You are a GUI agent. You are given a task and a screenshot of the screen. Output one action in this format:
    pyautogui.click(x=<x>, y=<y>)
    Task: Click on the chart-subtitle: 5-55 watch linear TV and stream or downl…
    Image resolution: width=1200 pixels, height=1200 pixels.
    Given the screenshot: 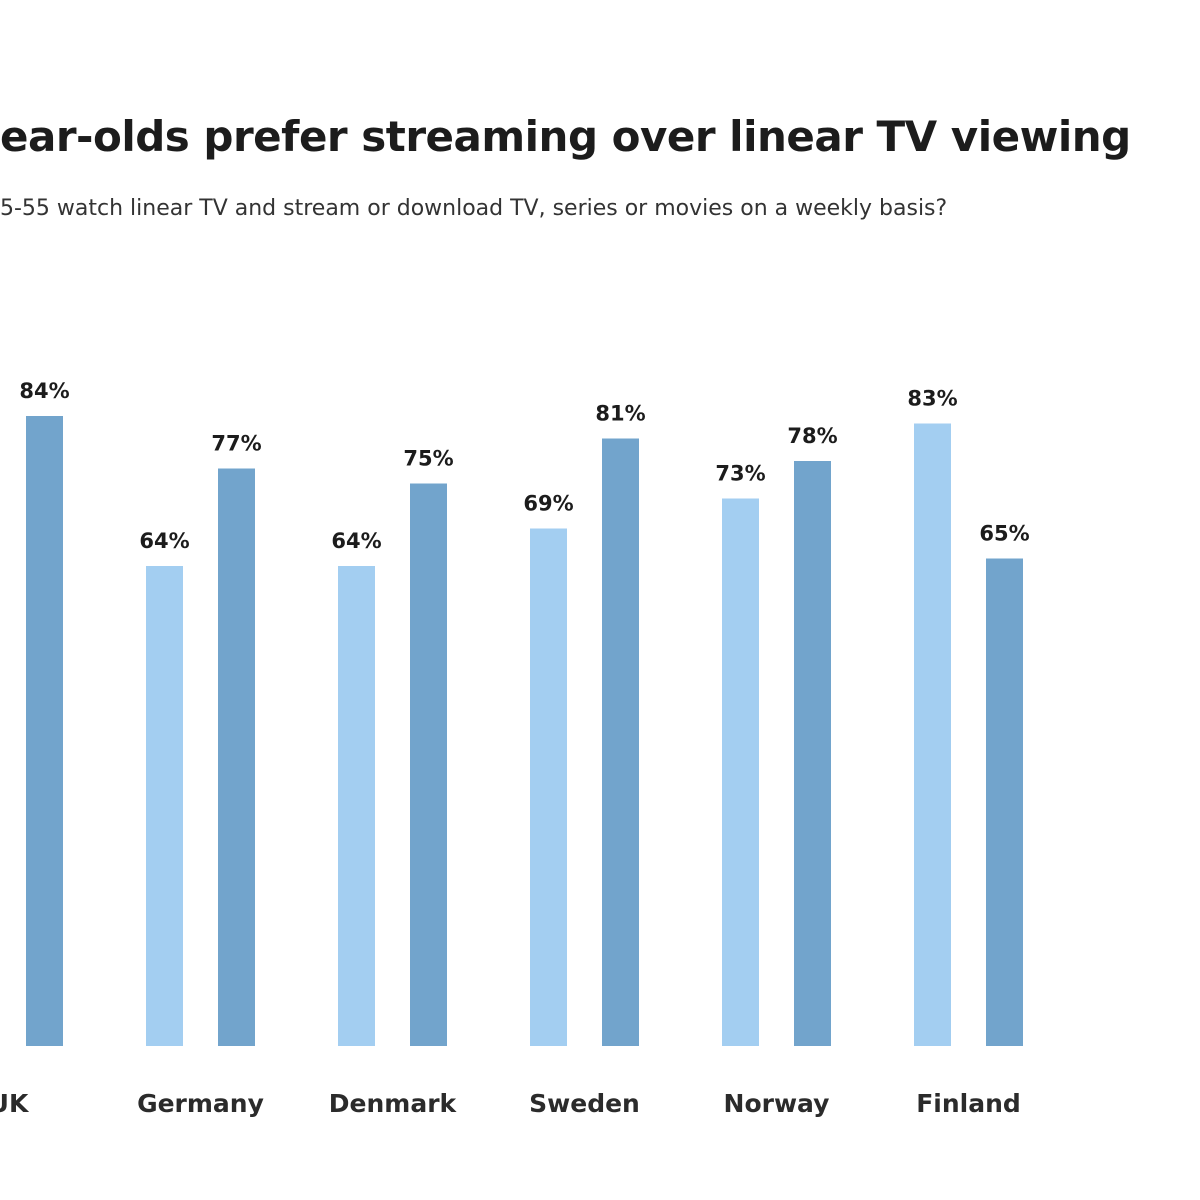 What is the action you would take?
    pyautogui.click(x=474, y=208)
    